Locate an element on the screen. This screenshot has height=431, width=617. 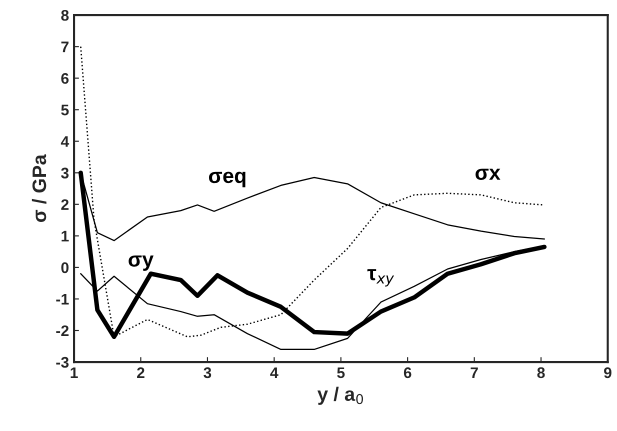
y-tick-label: -1 is located at coordinates (62, 299).